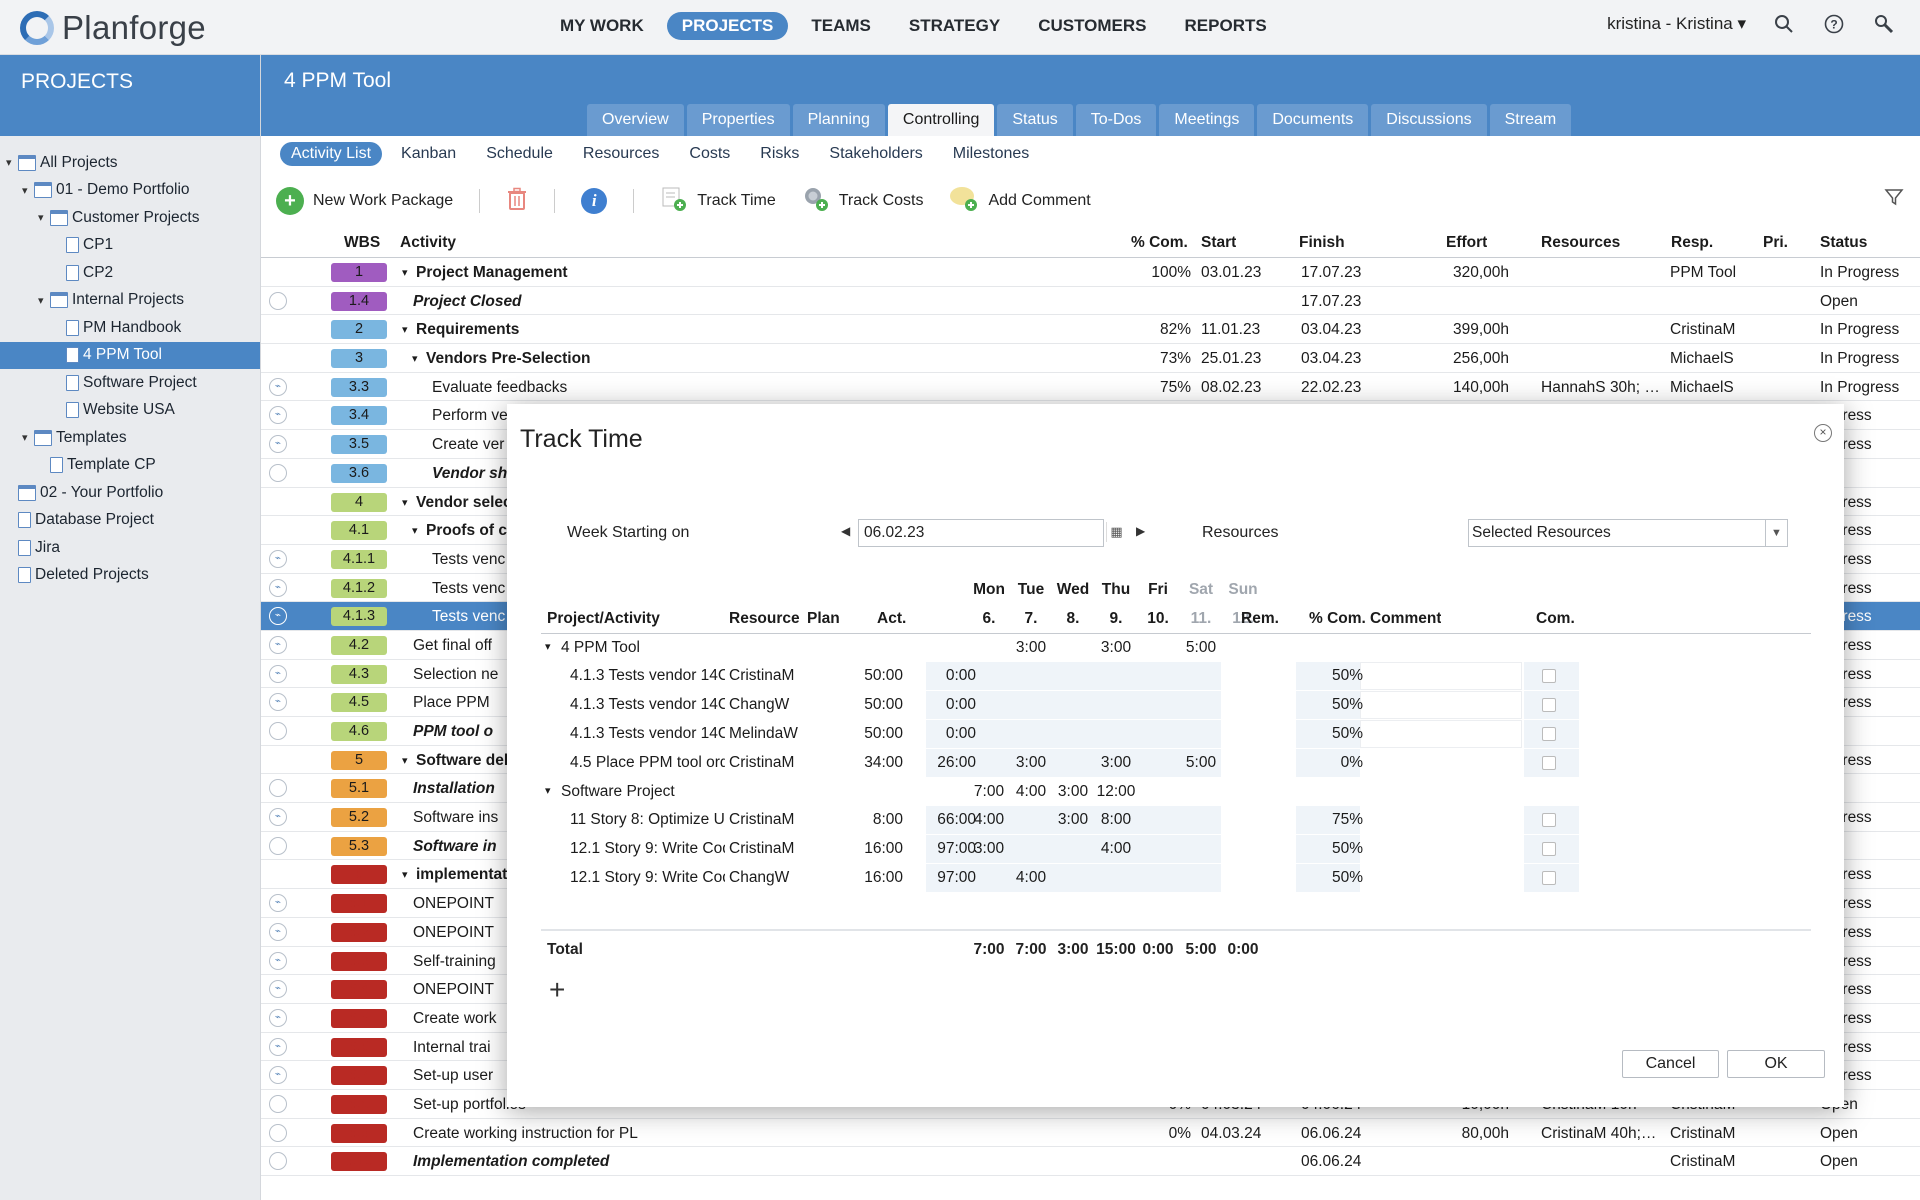  What do you see at coordinates (1322, 242) in the screenshot?
I see `column-header-finish: Finish` at bounding box center [1322, 242].